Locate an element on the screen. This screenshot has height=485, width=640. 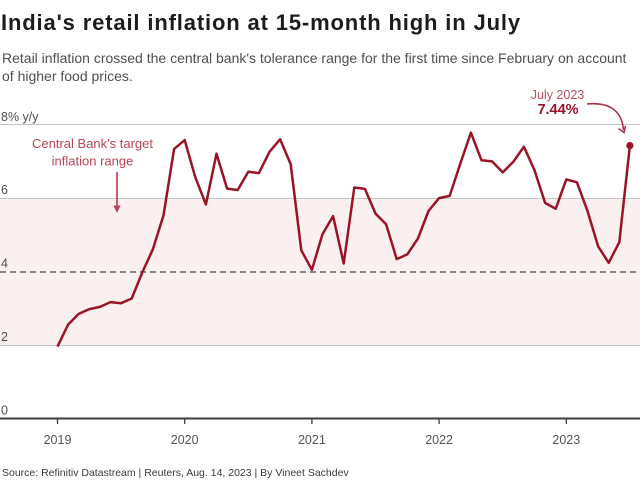
svg-text: 6 is located at coordinates (4, 190).